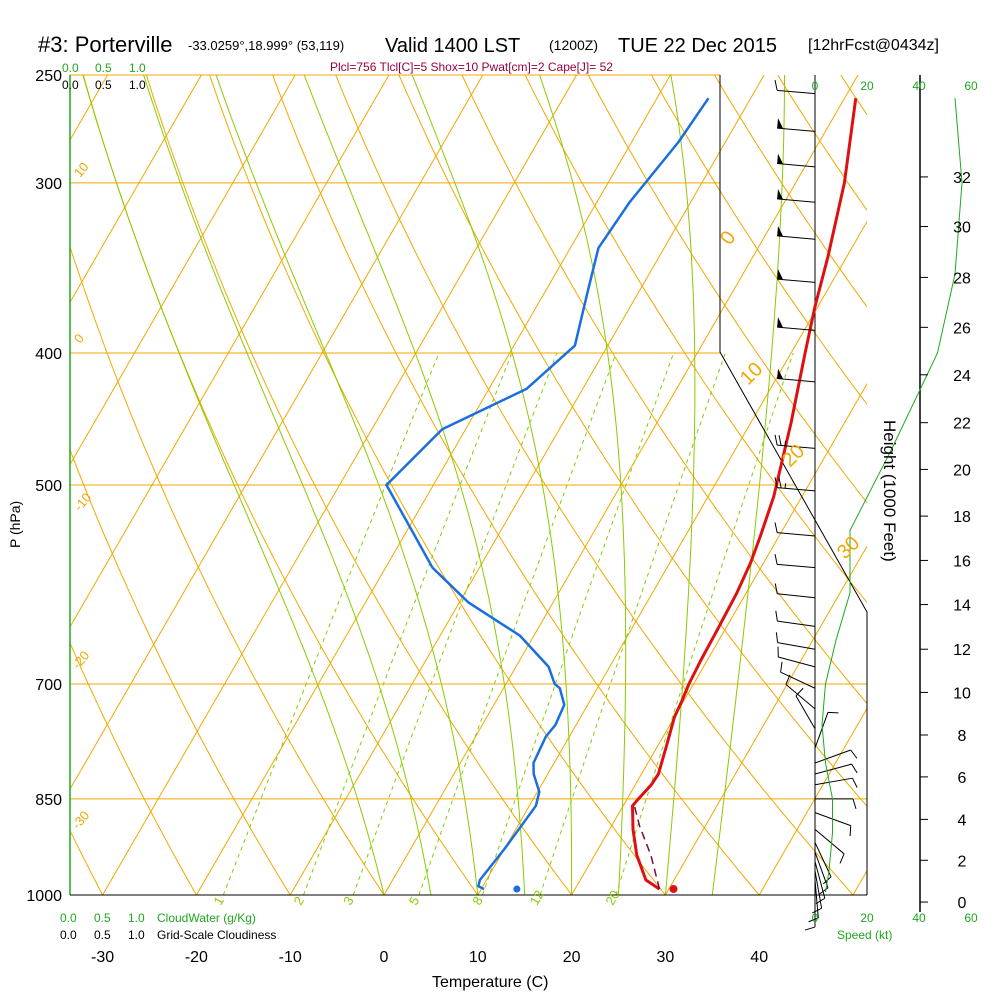  Describe the element at coordinates (962, 328) in the screenshot. I see `height-tick-label: 26` at that location.